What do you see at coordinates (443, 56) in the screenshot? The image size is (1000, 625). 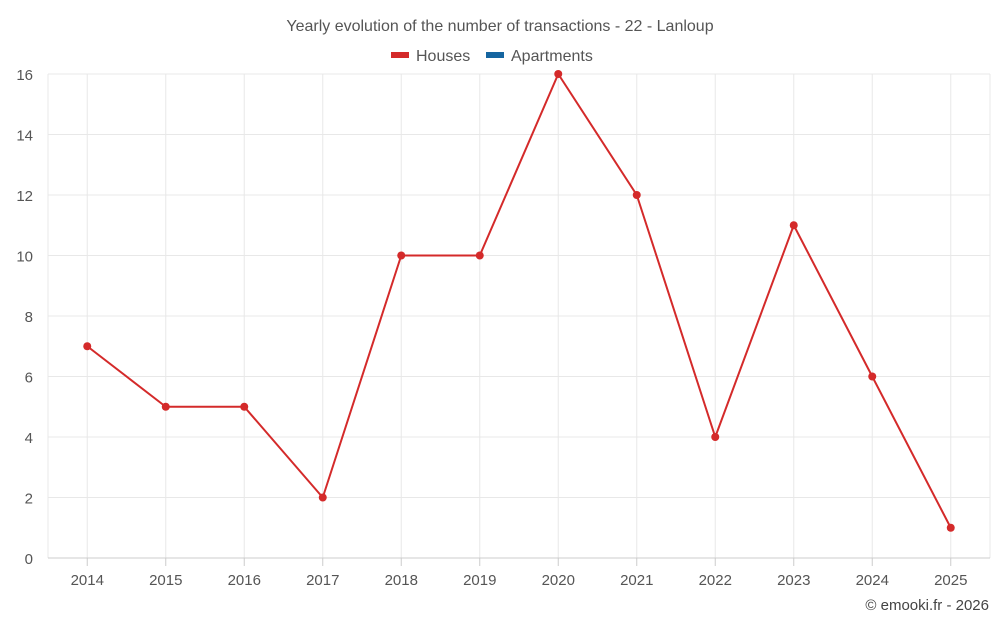 I see `legend-label-houses: Houses` at bounding box center [443, 56].